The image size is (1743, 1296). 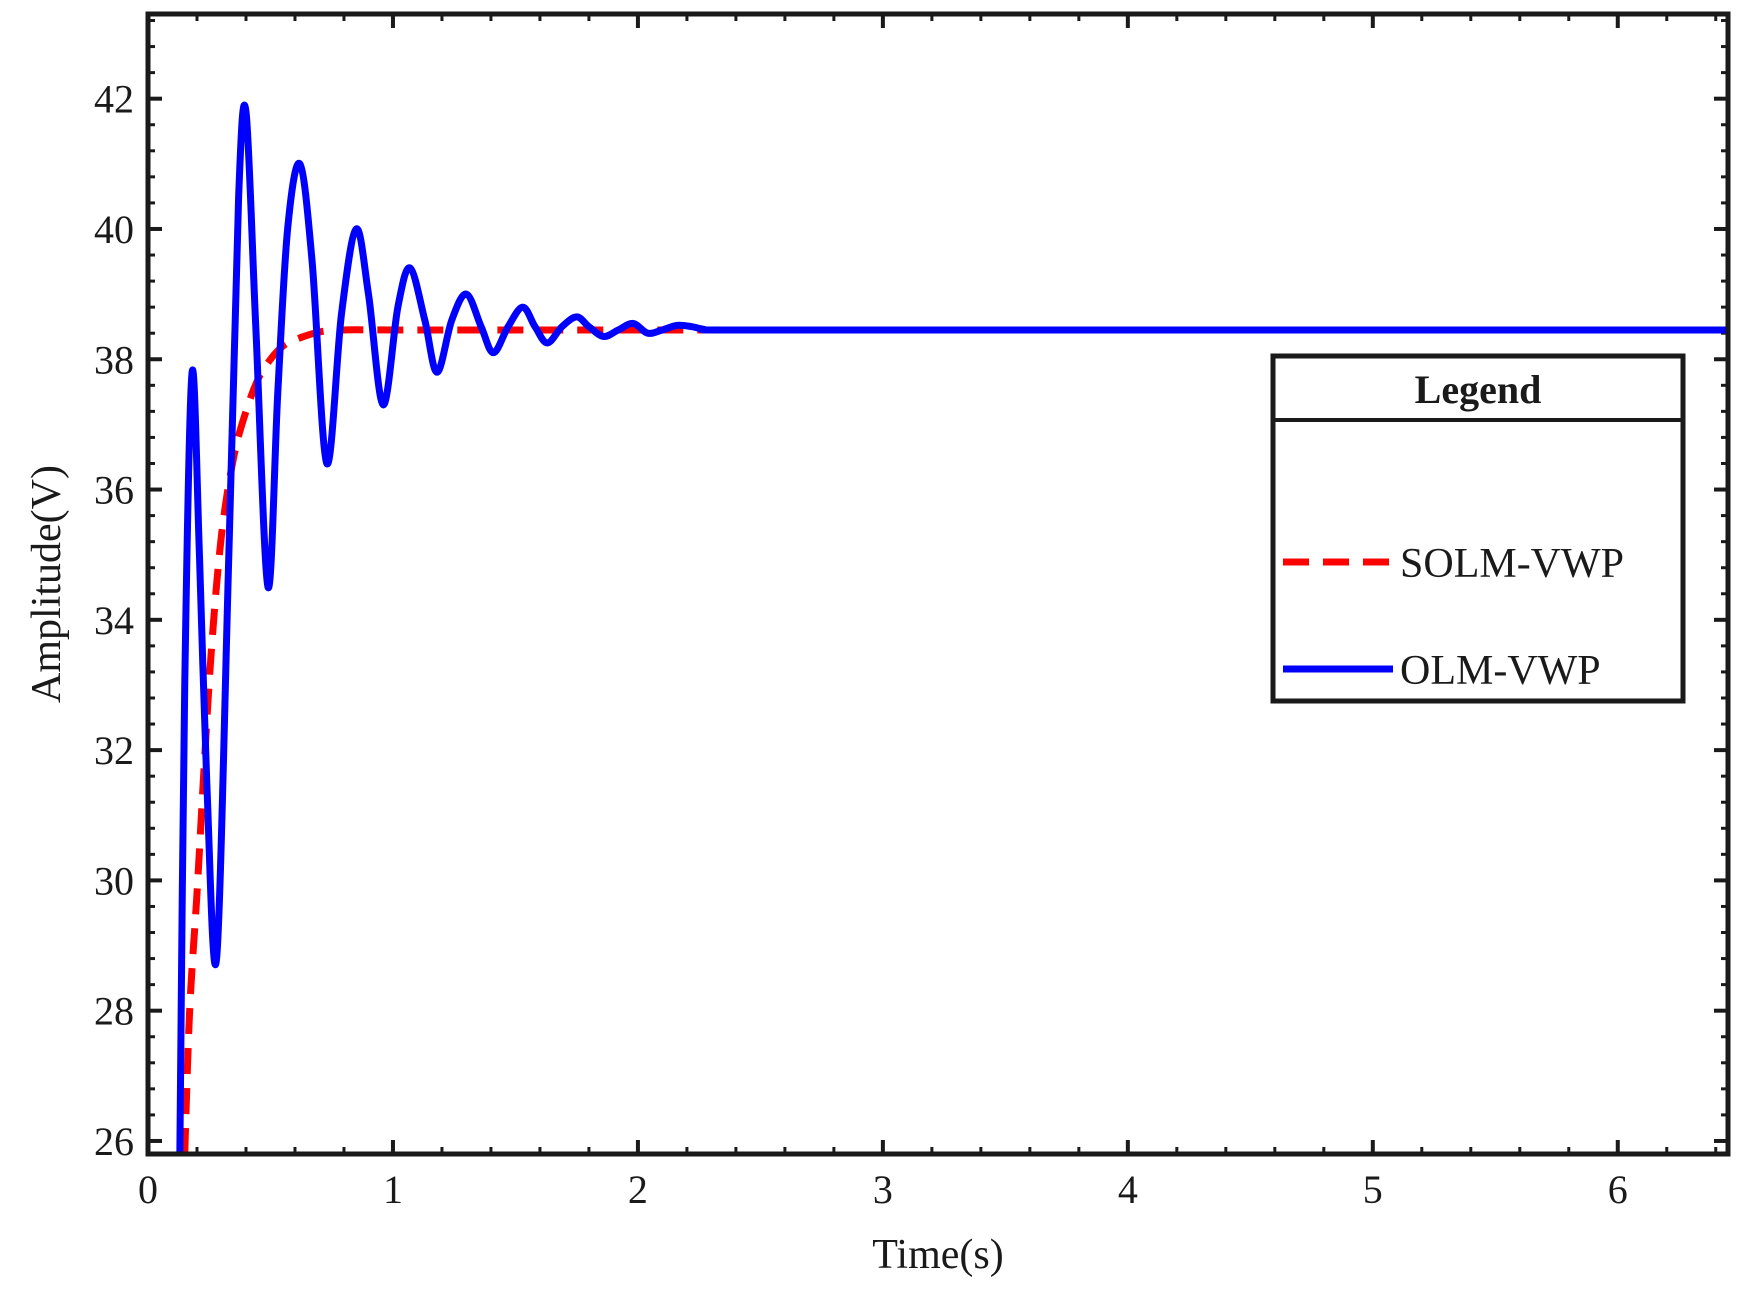 I want to click on legend-box, so click(x=1478, y=528).